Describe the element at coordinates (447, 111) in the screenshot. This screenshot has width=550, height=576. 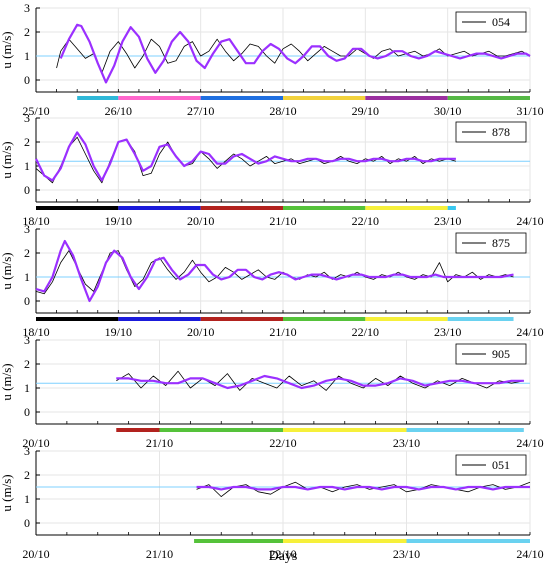
I see `x-tick-label: 30/10` at that location.